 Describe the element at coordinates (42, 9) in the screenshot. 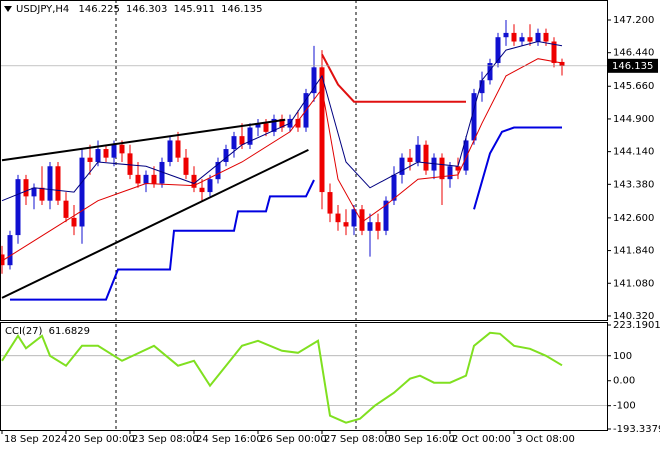

I see `symbol: USDJPY,H4` at that location.